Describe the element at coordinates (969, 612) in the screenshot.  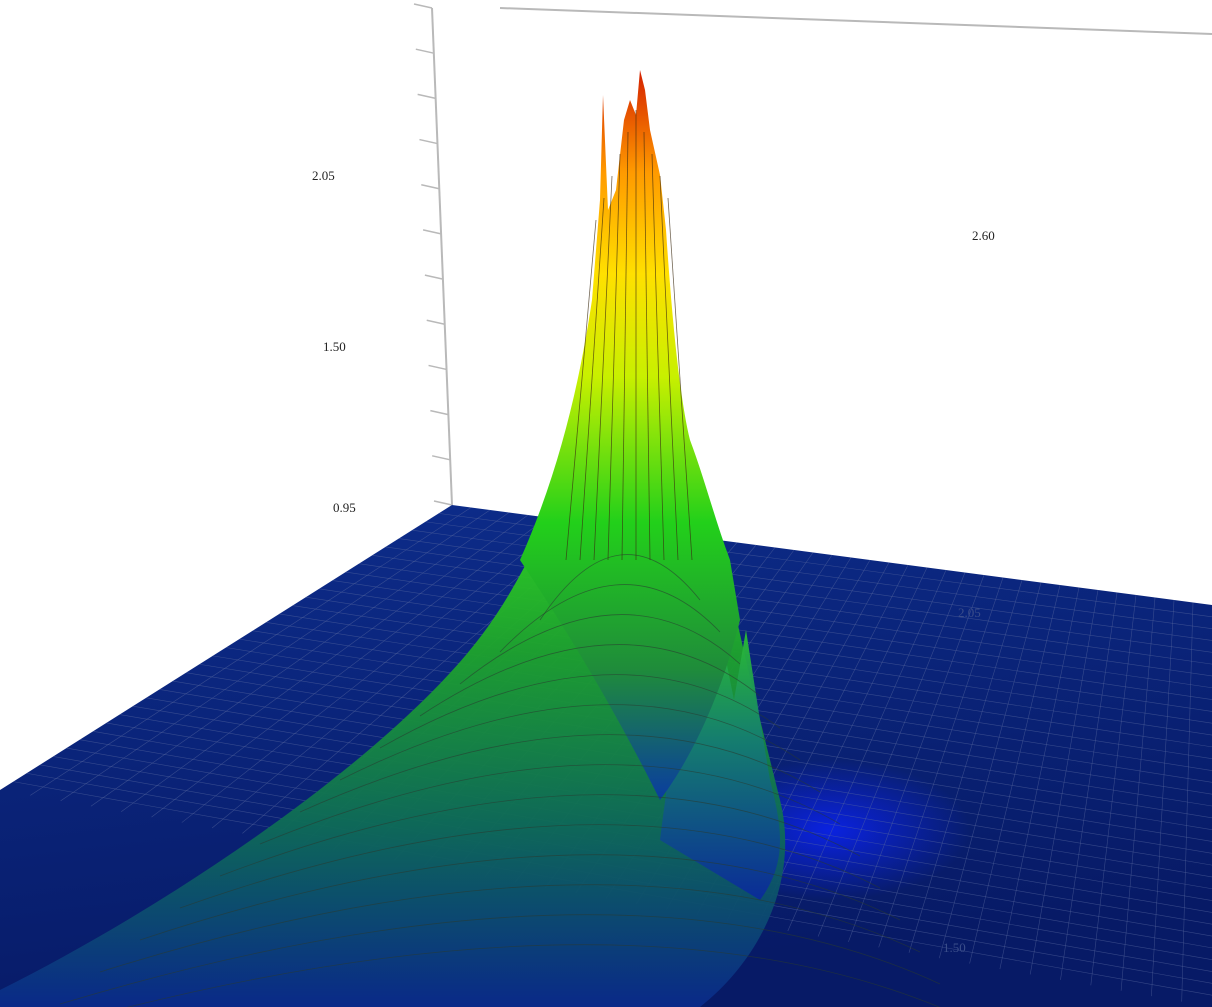
I see `floor-tick-2-05: 2.05` at that location.